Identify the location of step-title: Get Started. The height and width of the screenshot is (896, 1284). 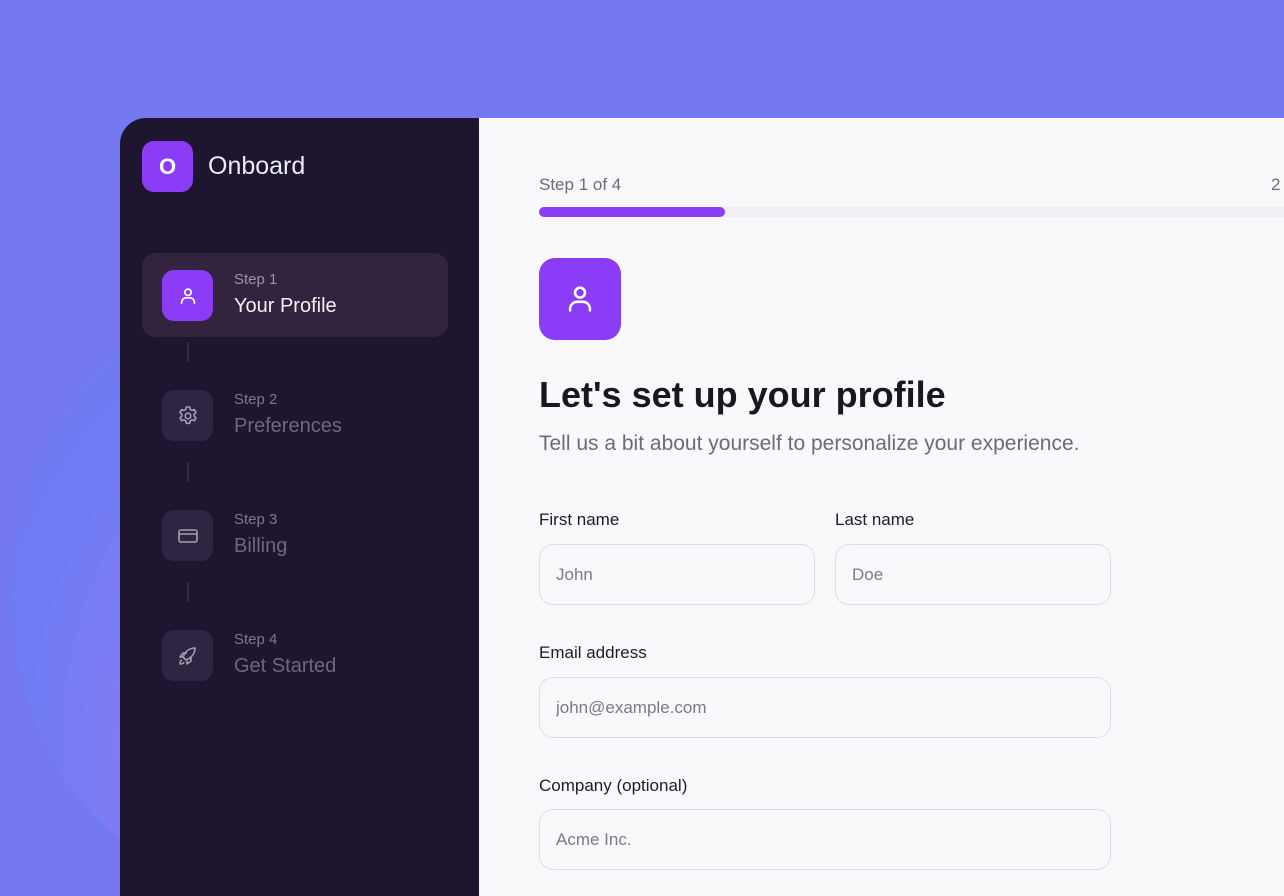
(285, 666).